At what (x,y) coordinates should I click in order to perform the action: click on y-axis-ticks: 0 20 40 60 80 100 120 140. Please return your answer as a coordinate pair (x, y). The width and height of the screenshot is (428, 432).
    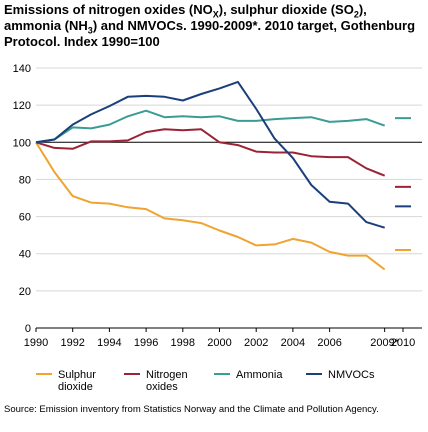
    Looking at the image, I should click on (22, 199).